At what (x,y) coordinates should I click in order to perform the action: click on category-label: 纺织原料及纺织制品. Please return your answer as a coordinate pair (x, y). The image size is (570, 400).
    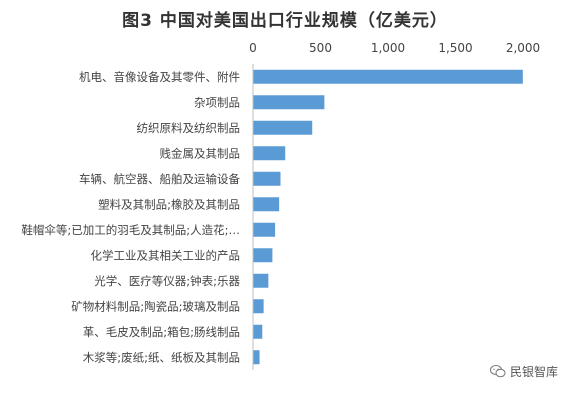
    Looking at the image, I should click on (189, 128).